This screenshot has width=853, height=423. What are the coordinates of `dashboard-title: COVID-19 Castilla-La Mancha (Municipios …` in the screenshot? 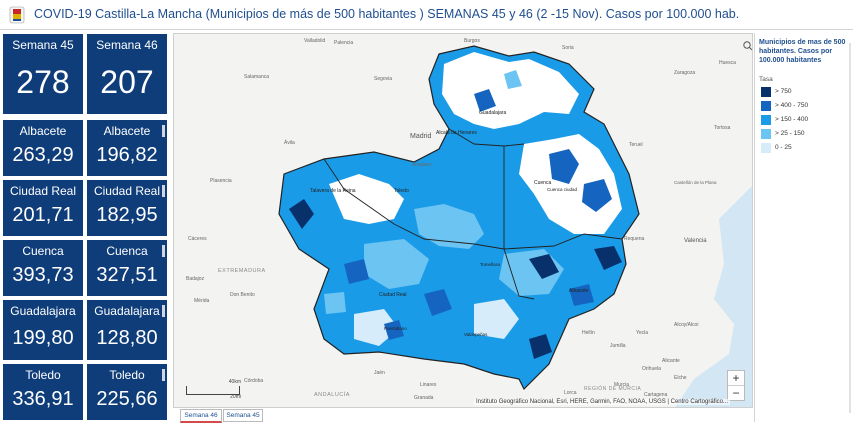 It's located at (387, 14).